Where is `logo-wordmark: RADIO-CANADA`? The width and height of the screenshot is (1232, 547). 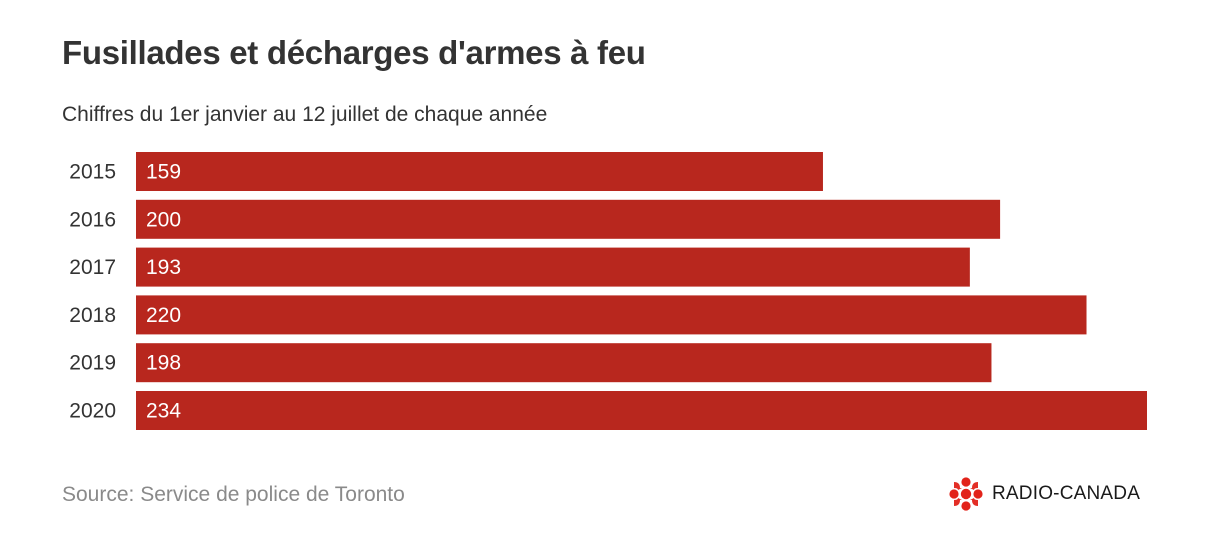
logo-wordmark: RADIO-CANADA is located at coordinates (1066, 493).